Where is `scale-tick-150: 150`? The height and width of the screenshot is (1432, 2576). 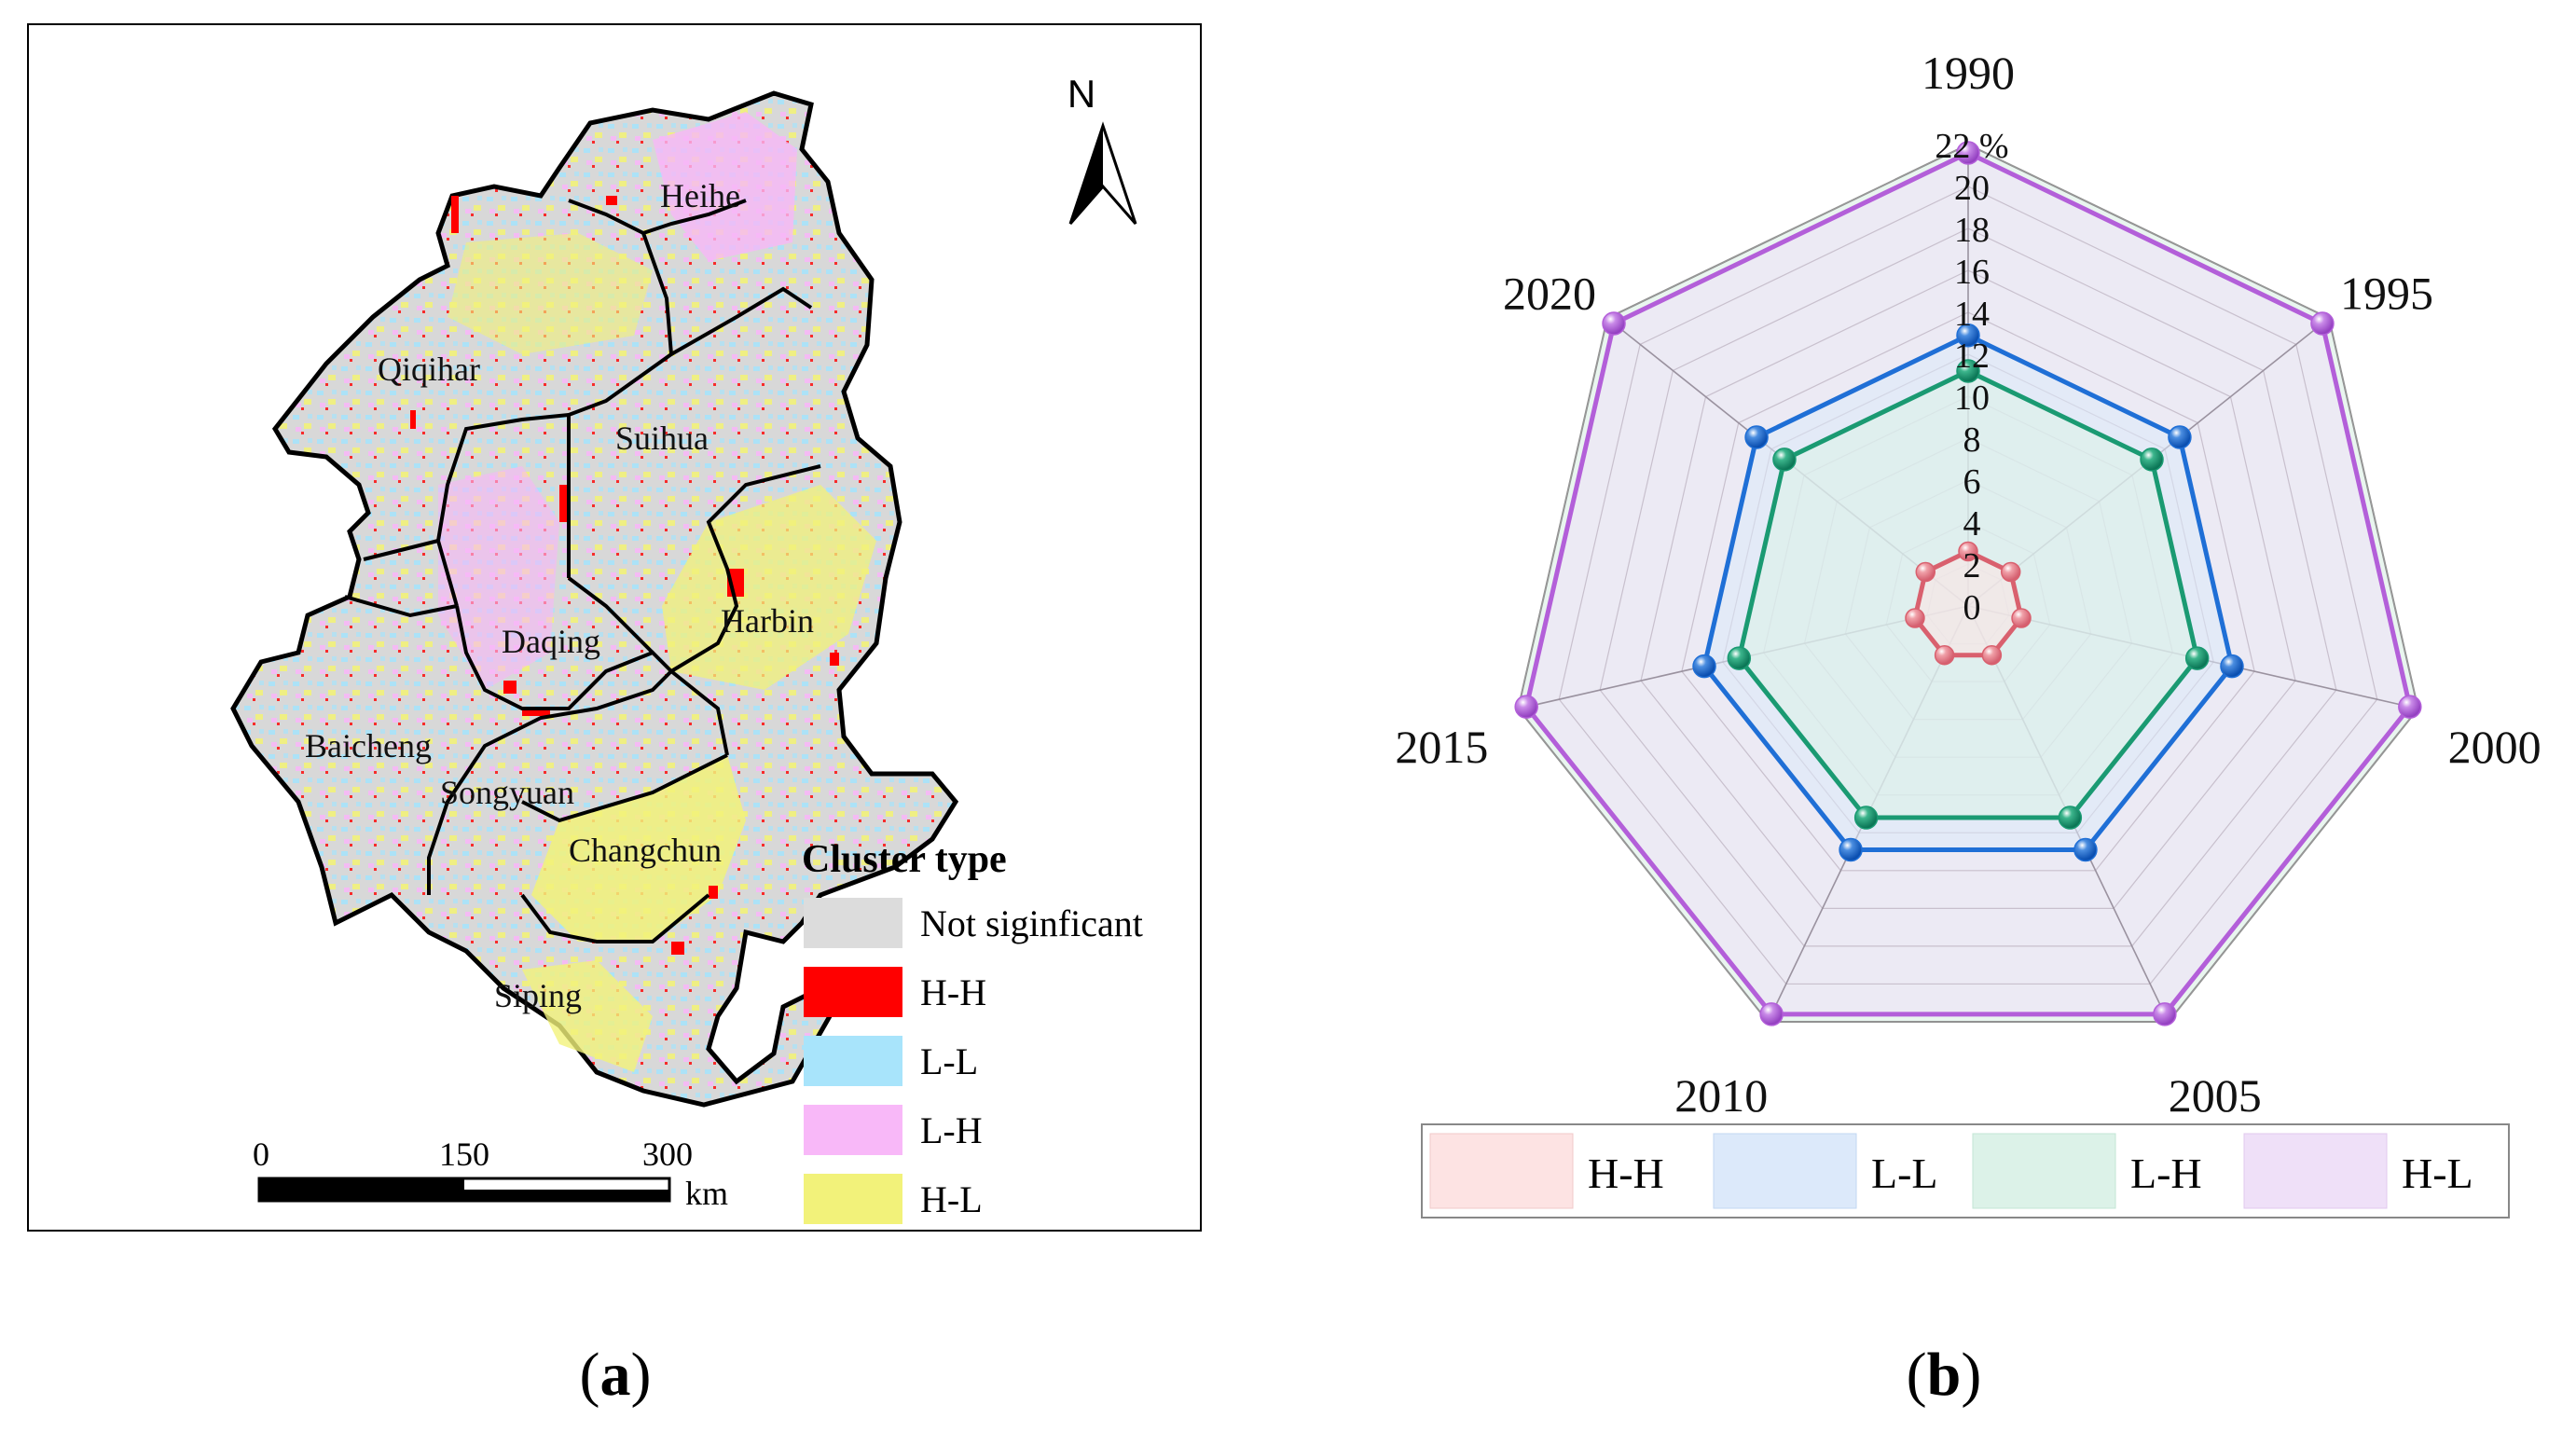
scale-tick-150: 150 is located at coordinates (464, 1154).